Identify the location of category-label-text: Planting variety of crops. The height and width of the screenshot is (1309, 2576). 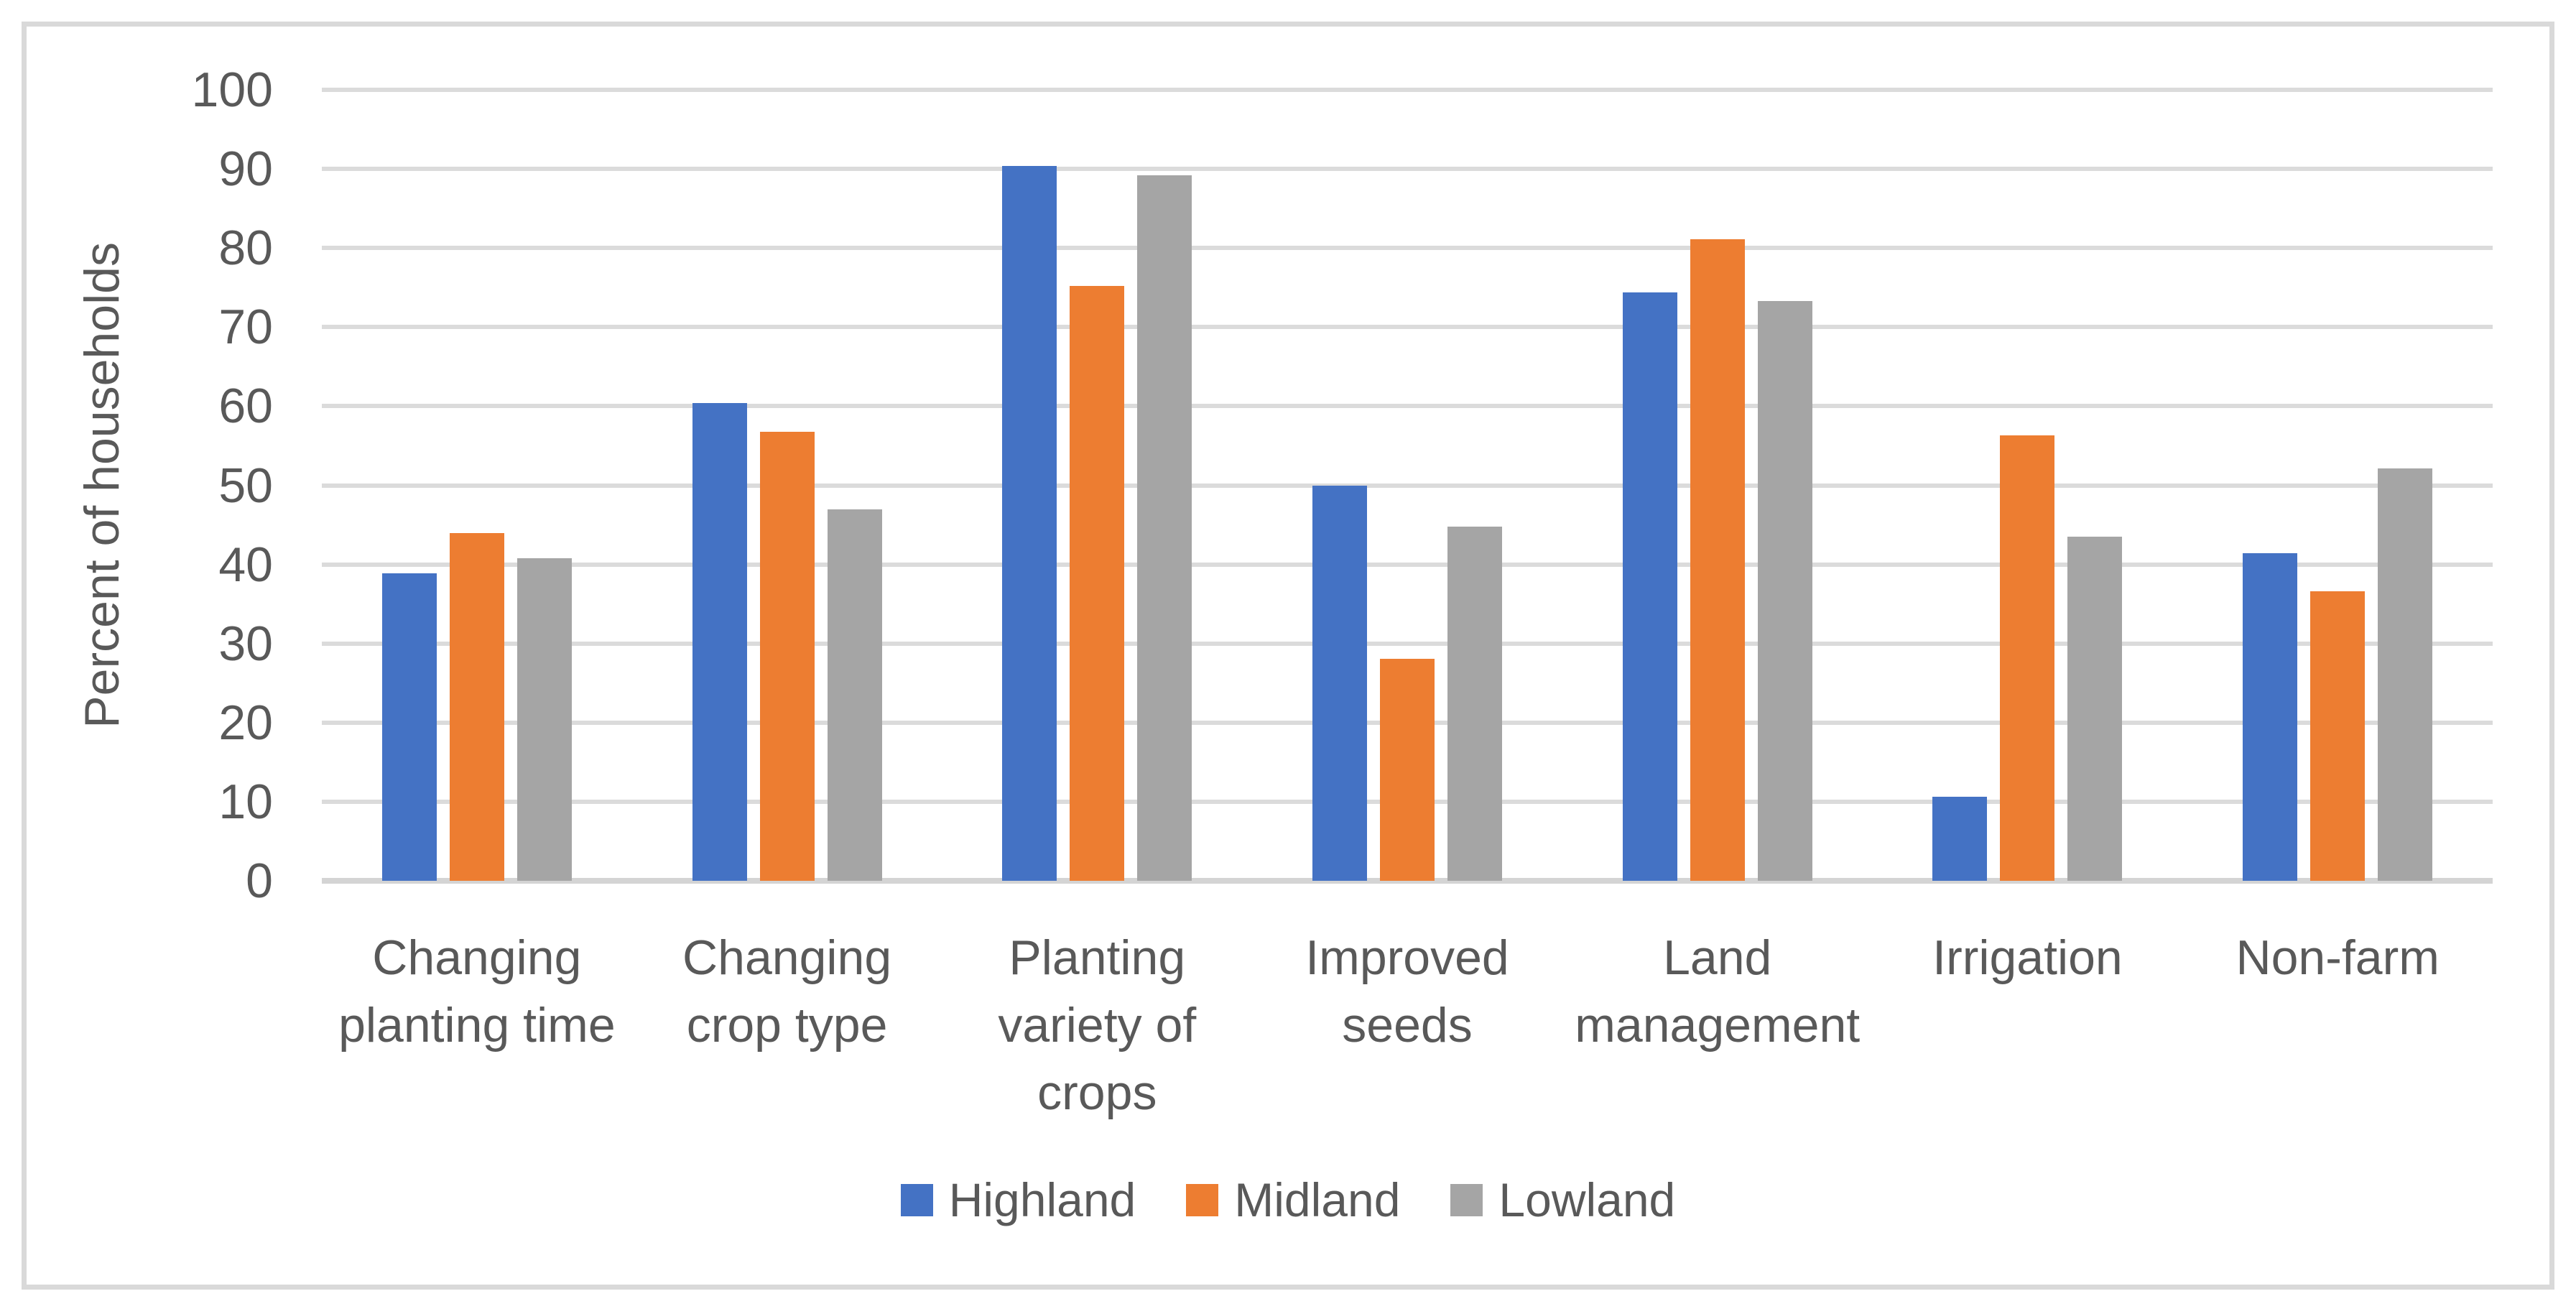
(1097, 1025).